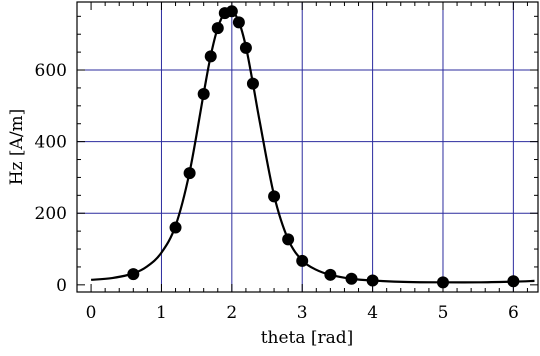 Image resolution: width=540 pixels, height=356 pixels. Describe the element at coordinates (372, 313) in the screenshot. I see `x-tick-label: 4` at that location.